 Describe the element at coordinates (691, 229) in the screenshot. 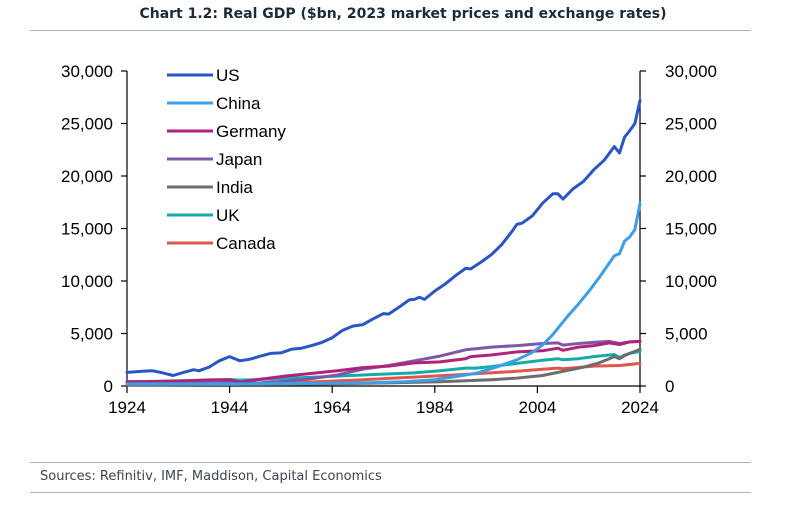

I see `y-tick-label-right: 15,000` at that location.